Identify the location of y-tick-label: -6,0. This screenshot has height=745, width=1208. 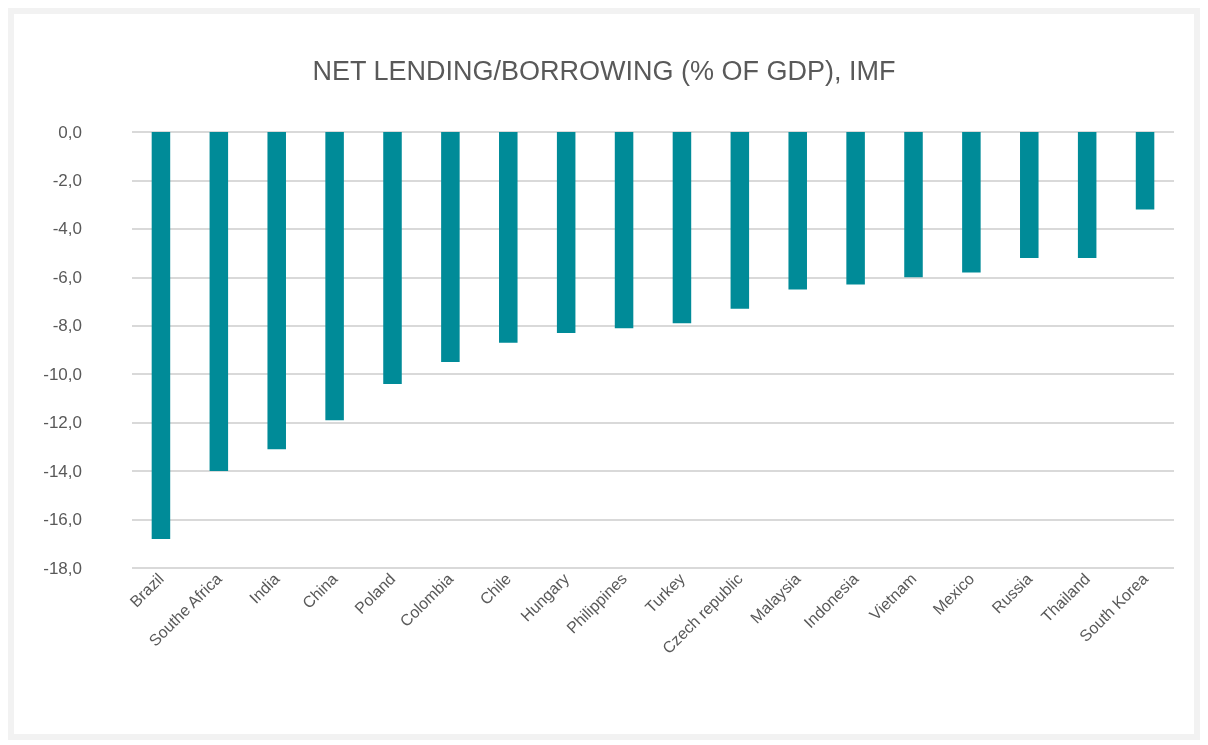
(67, 277).